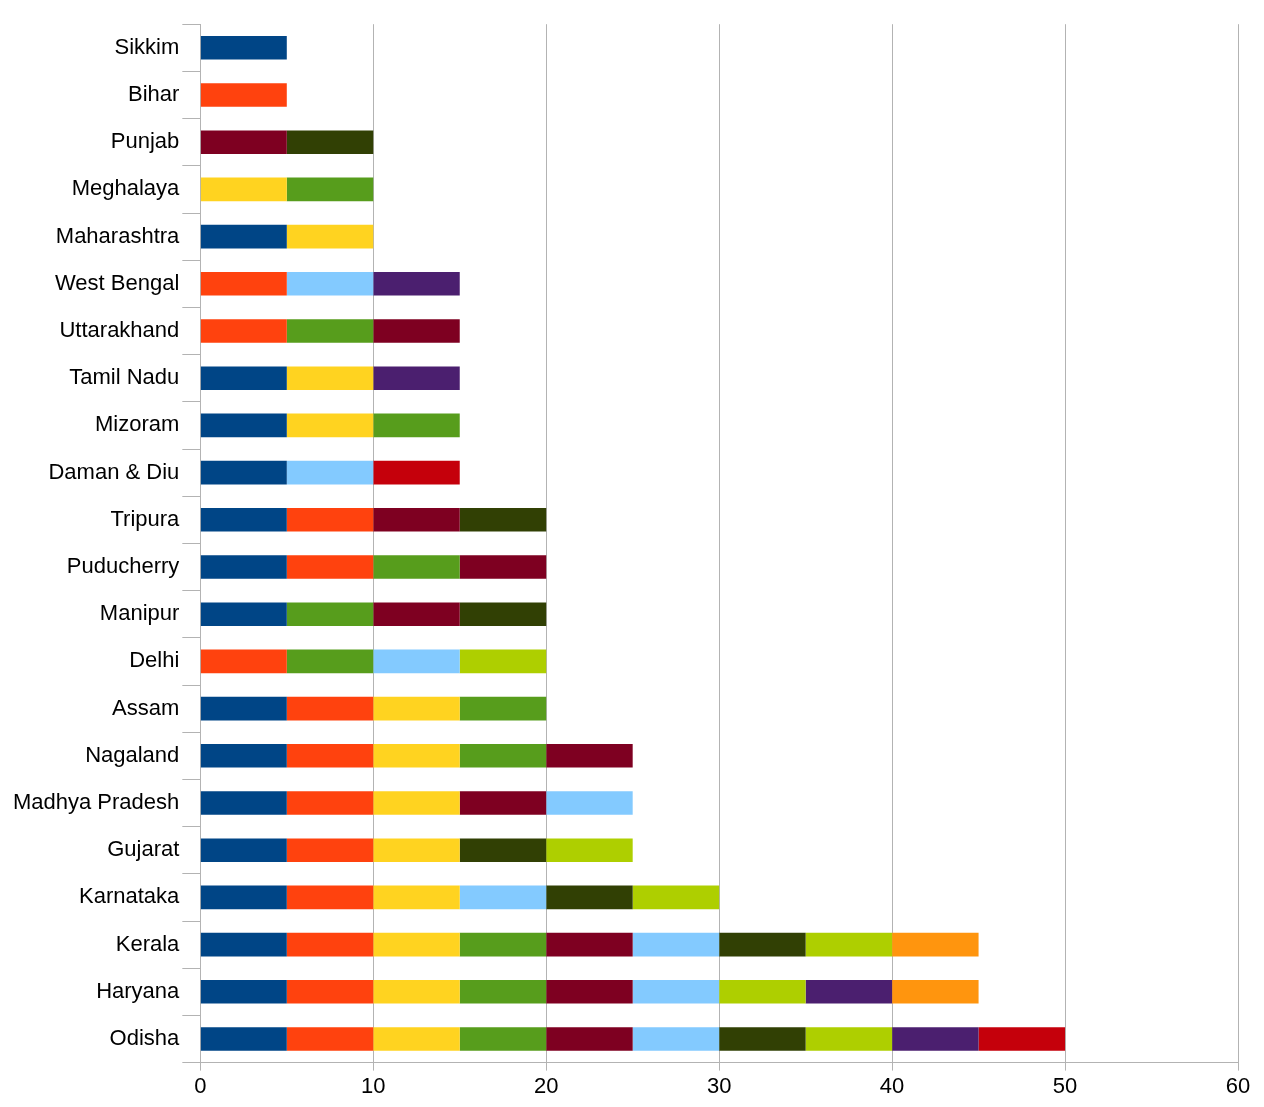  What do you see at coordinates (373, 1085) in the screenshot?
I see `x-tick-label: 10` at bounding box center [373, 1085].